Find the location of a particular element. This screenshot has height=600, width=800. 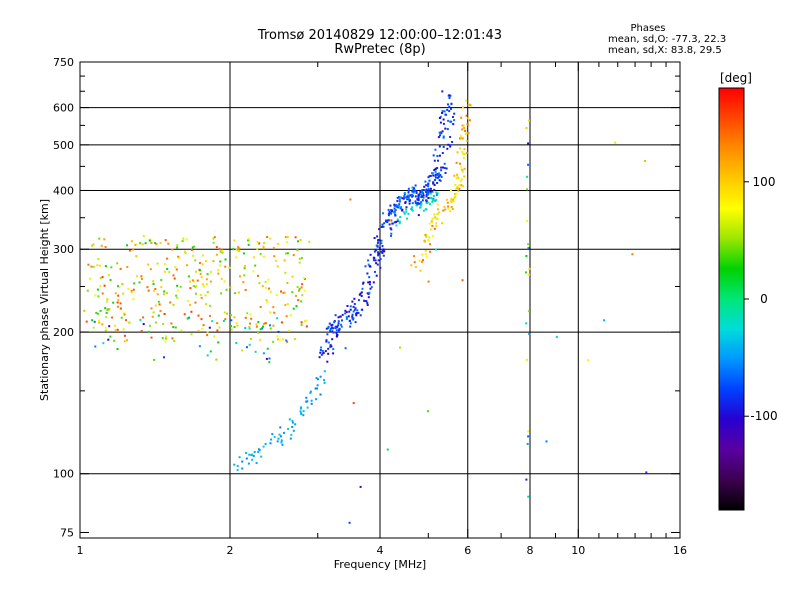

y-tick-label: 300 is located at coordinates (63, 249).